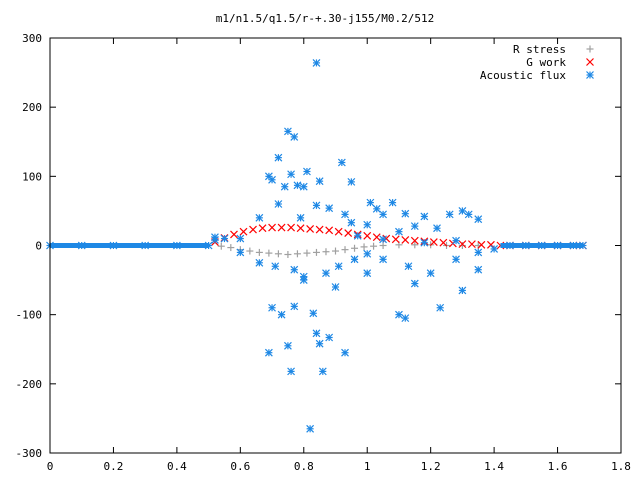 This screenshot has width=640, height=480. Describe the element at coordinates (32, 38) in the screenshot. I see `y-tick-label: 300` at that location.